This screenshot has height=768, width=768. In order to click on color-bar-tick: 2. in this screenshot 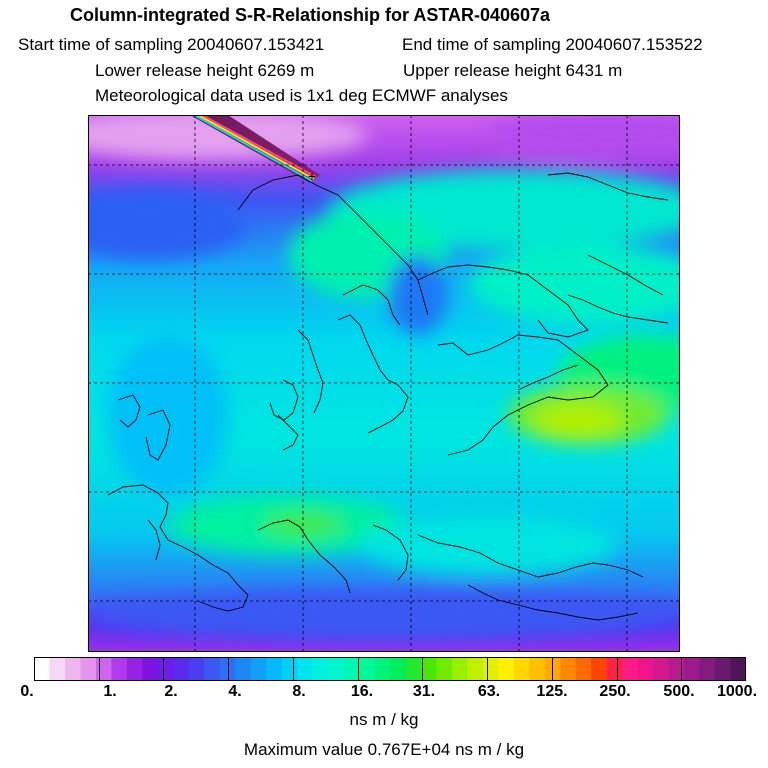, I will do `click(171, 691)`.